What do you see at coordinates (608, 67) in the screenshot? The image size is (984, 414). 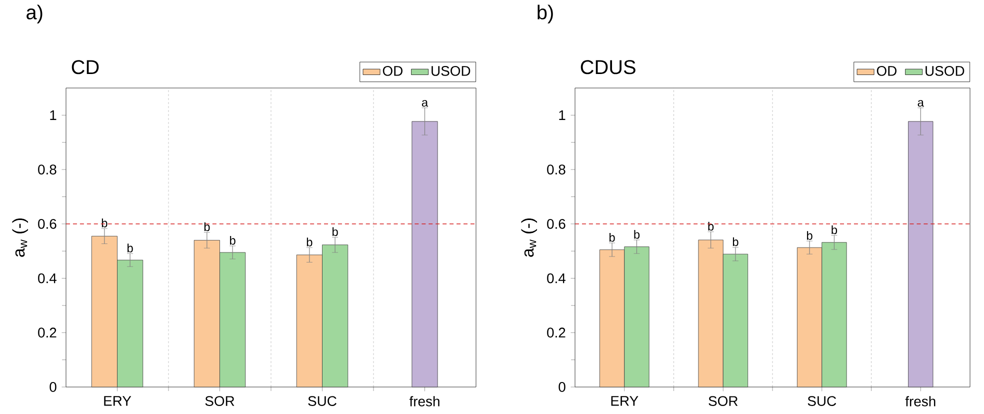 I see `chart-title: CDUS` at bounding box center [608, 67].